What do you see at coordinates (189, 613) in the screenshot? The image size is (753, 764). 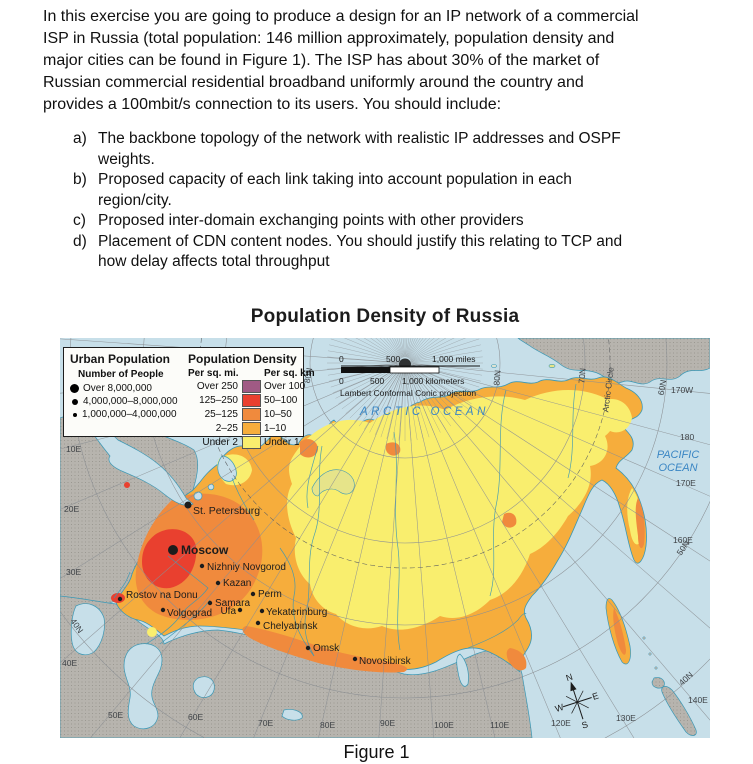 I see `city-label: Volgograd` at bounding box center [189, 613].